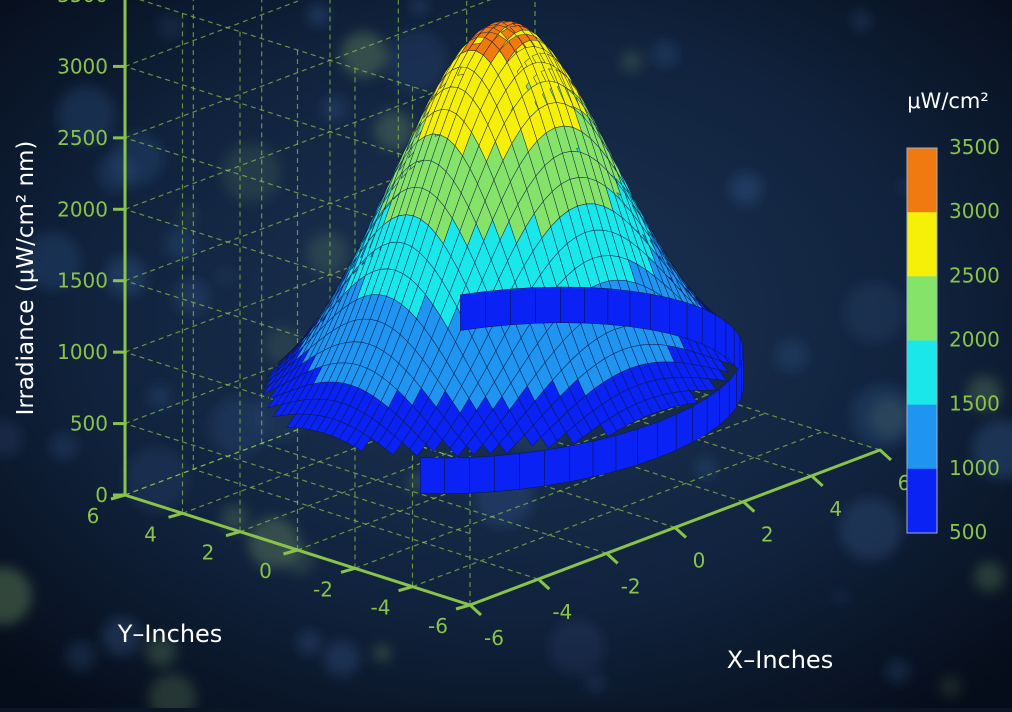  What do you see at coordinates (974, 340) in the screenshot?
I see `colorbar-tick-label: 2000` at bounding box center [974, 340].